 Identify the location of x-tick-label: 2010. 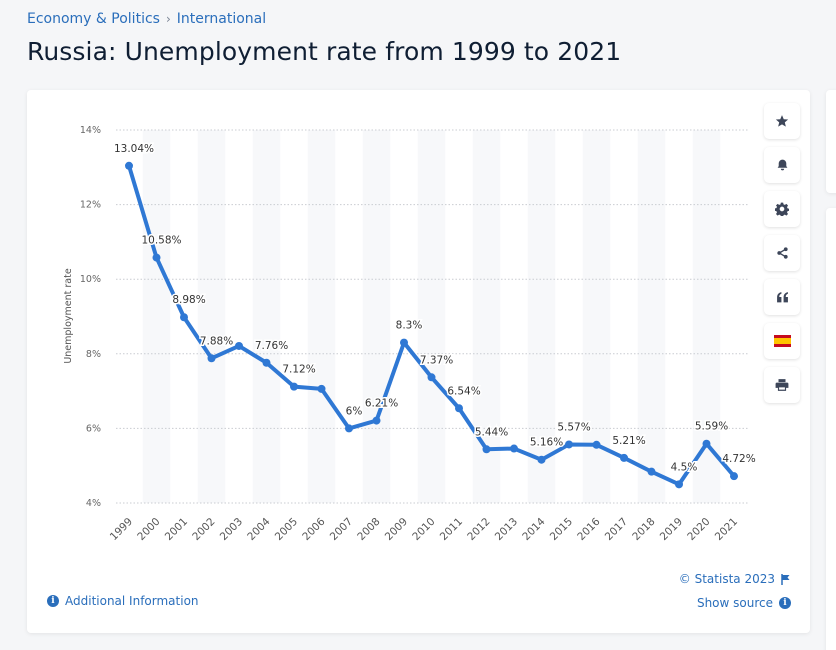
(423, 529).